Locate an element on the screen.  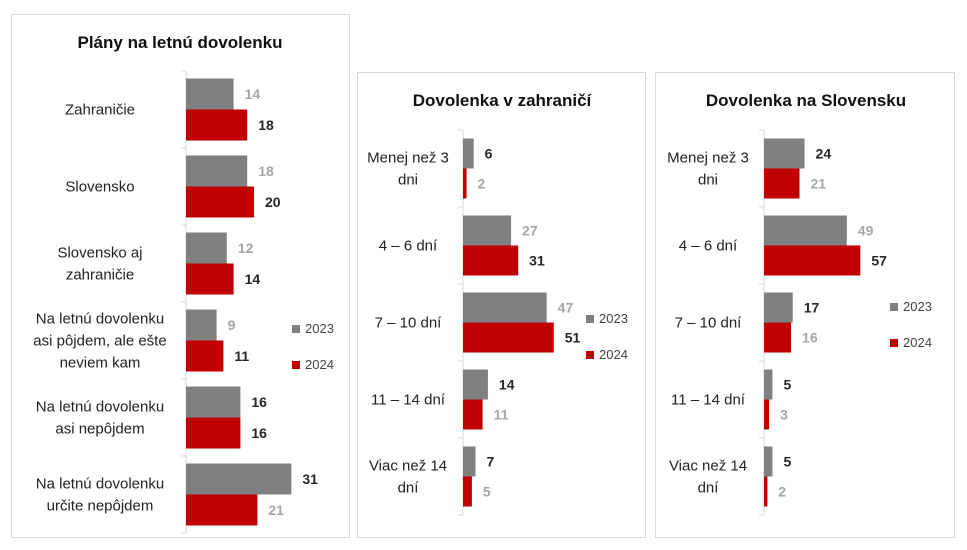
data-label: 24 is located at coordinates (824, 154).